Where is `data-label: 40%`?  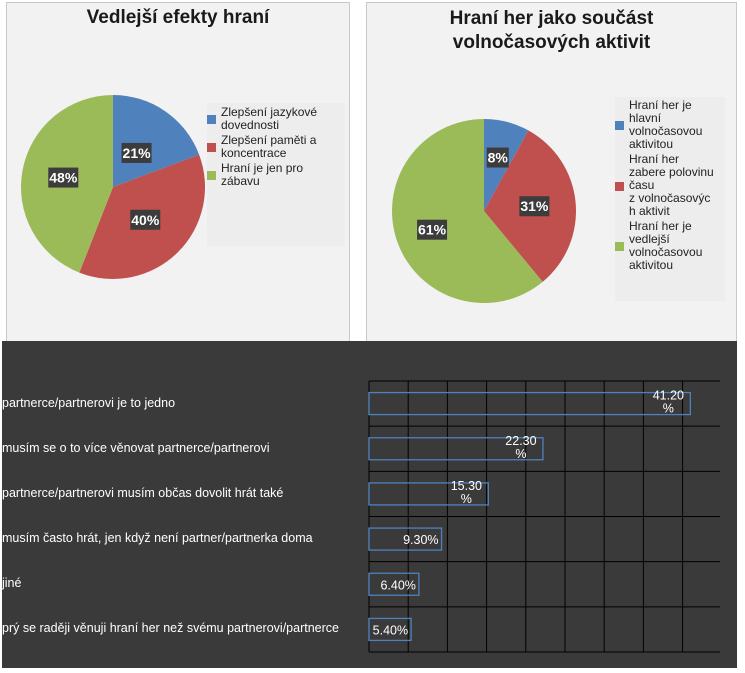
data-label: 40% is located at coordinates (145, 220).